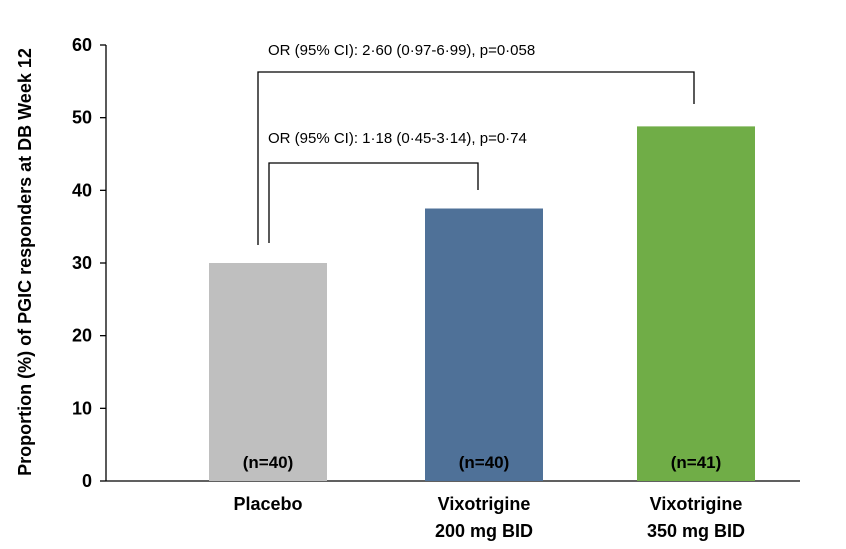 The width and height of the screenshot is (846, 549). What do you see at coordinates (267, 504) in the screenshot?
I see `x-tick-label: Placebo` at bounding box center [267, 504].